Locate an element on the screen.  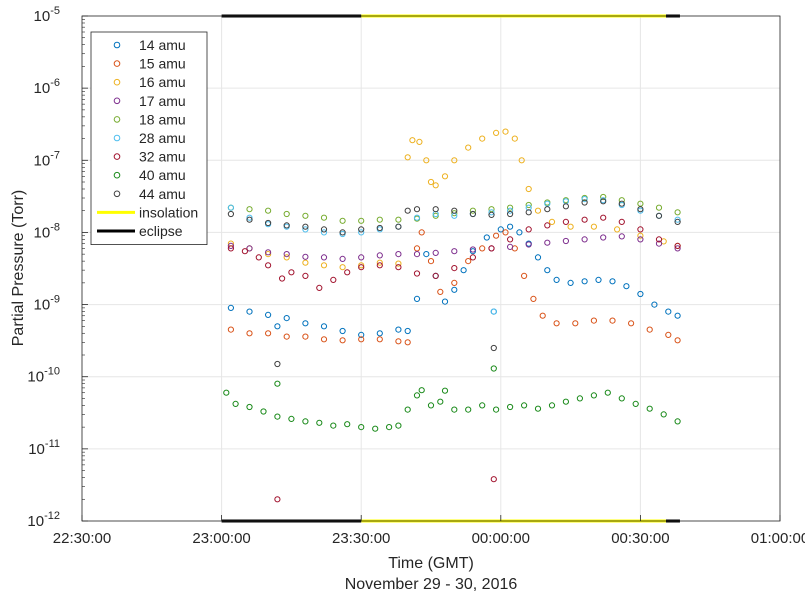
x-tick-label: 00:30:00 is located at coordinates (640, 538).